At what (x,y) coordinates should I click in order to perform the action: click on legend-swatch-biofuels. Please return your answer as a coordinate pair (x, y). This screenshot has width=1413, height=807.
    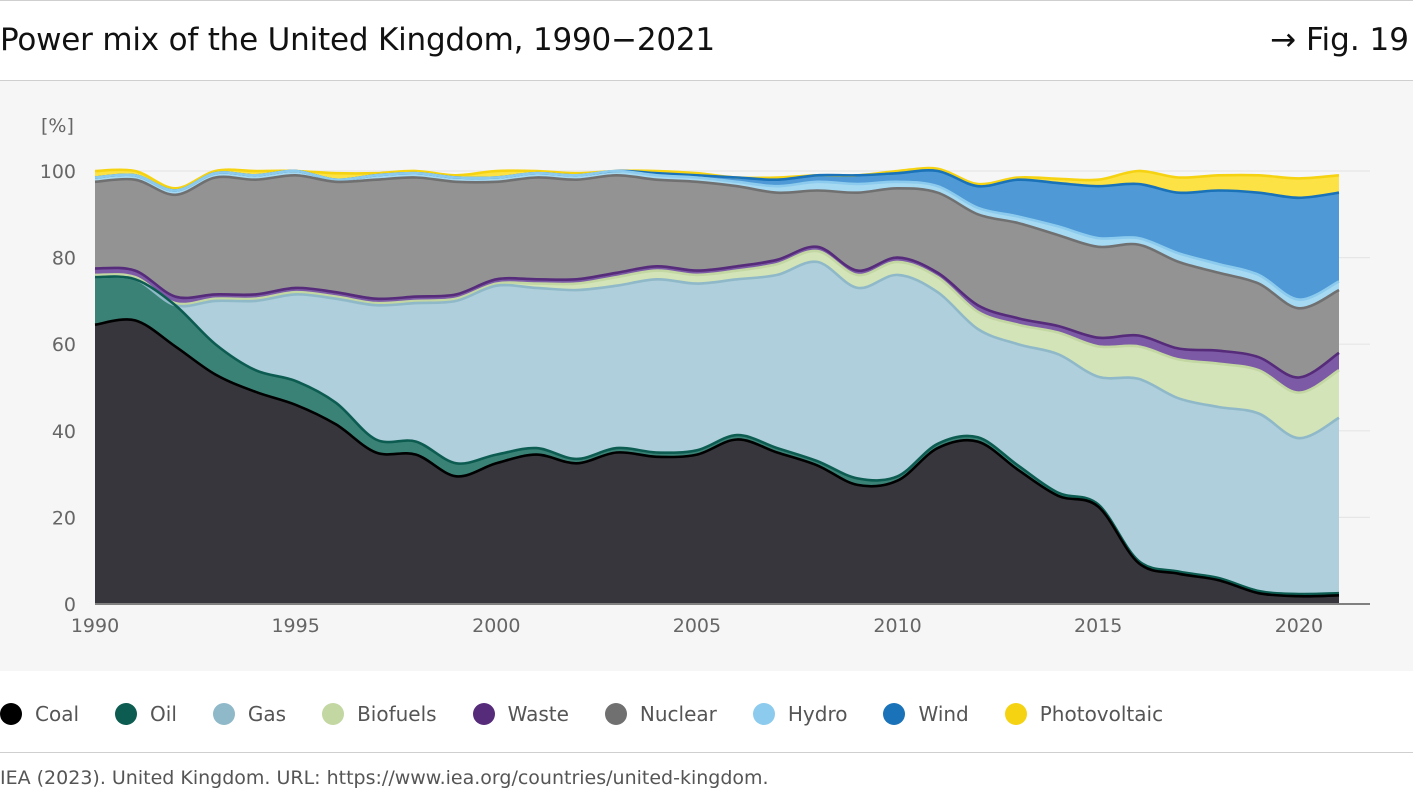
    Looking at the image, I should click on (333, 714).